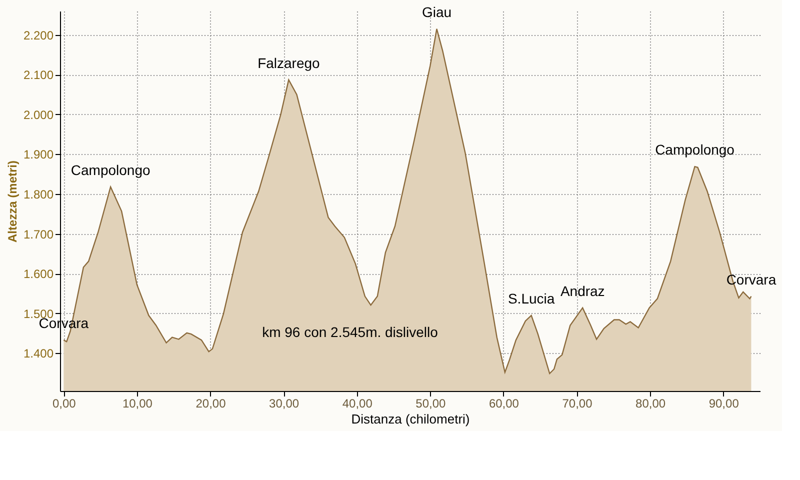 The height and width of the screenshot is (480, 800). I want to click on x-tick-label: 30,00, so click(284, 403).